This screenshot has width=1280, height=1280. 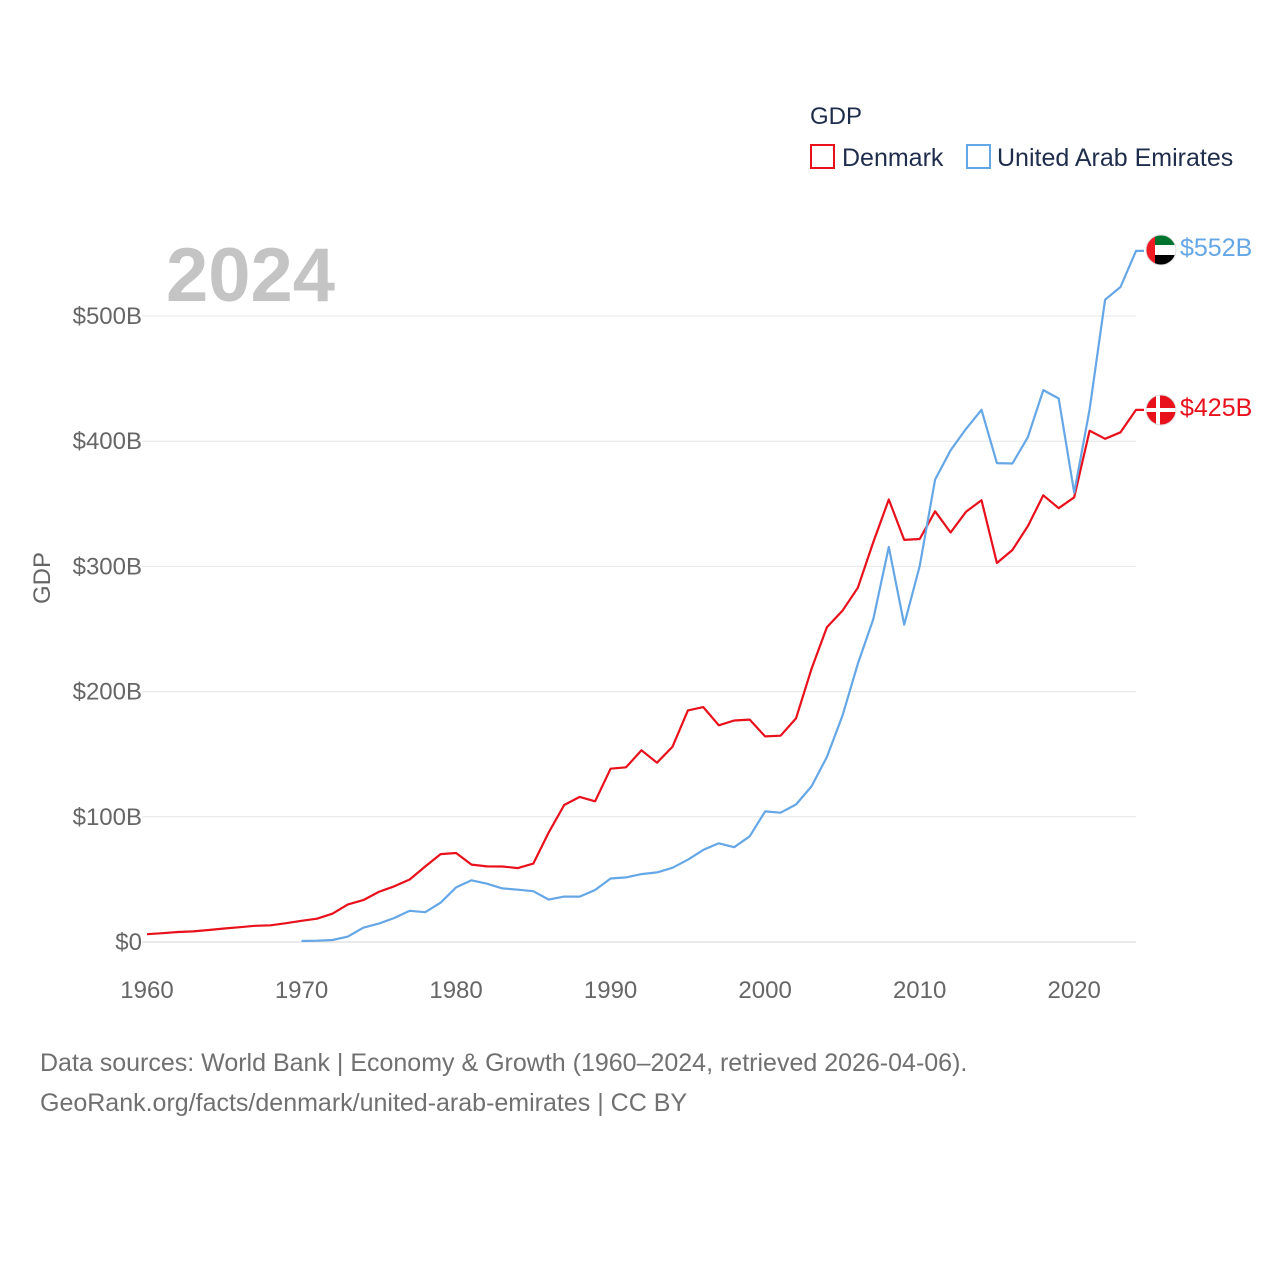 I want to click on legend-label-denmark: Denmark, so click(x=893, y=158).